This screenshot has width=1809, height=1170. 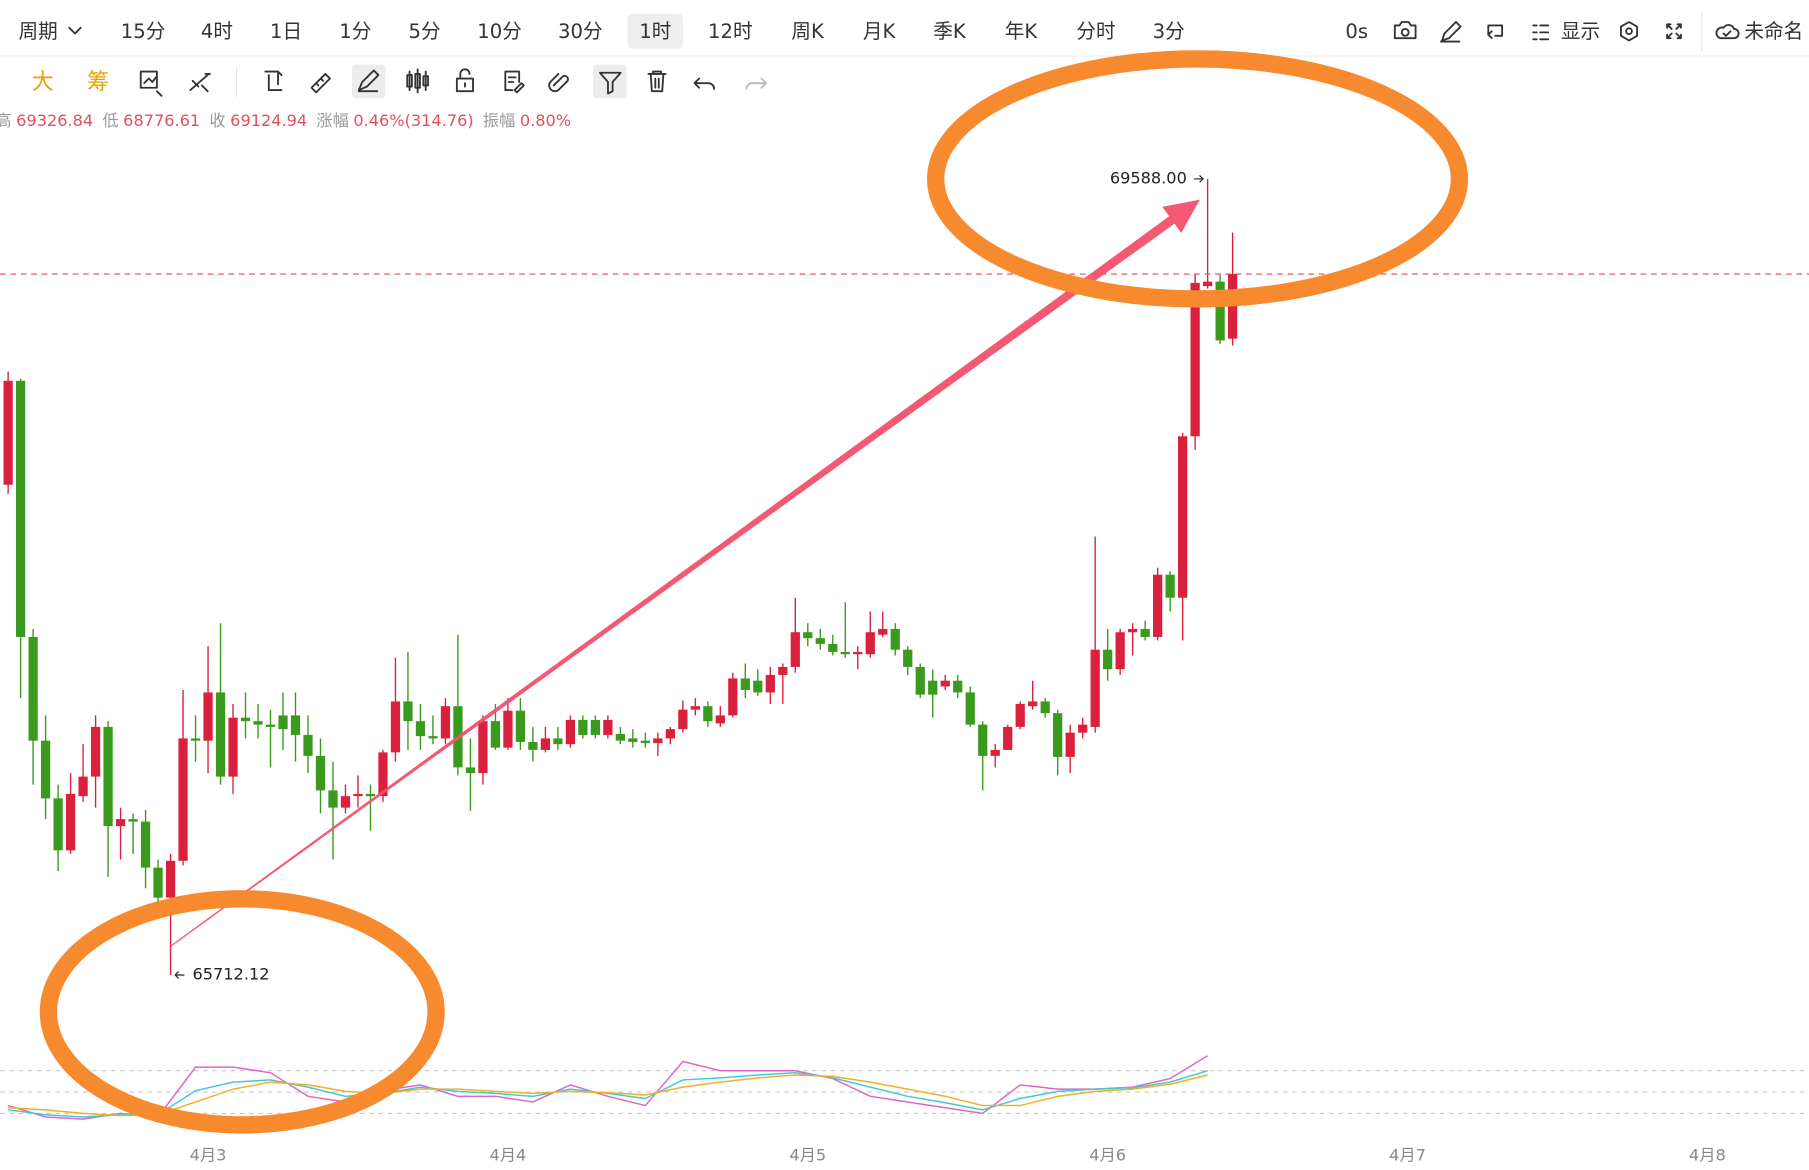 What do you see at coordinates (610, 83) in the screenshot?
I see `filter-icon` at bounding box center [610, 83].